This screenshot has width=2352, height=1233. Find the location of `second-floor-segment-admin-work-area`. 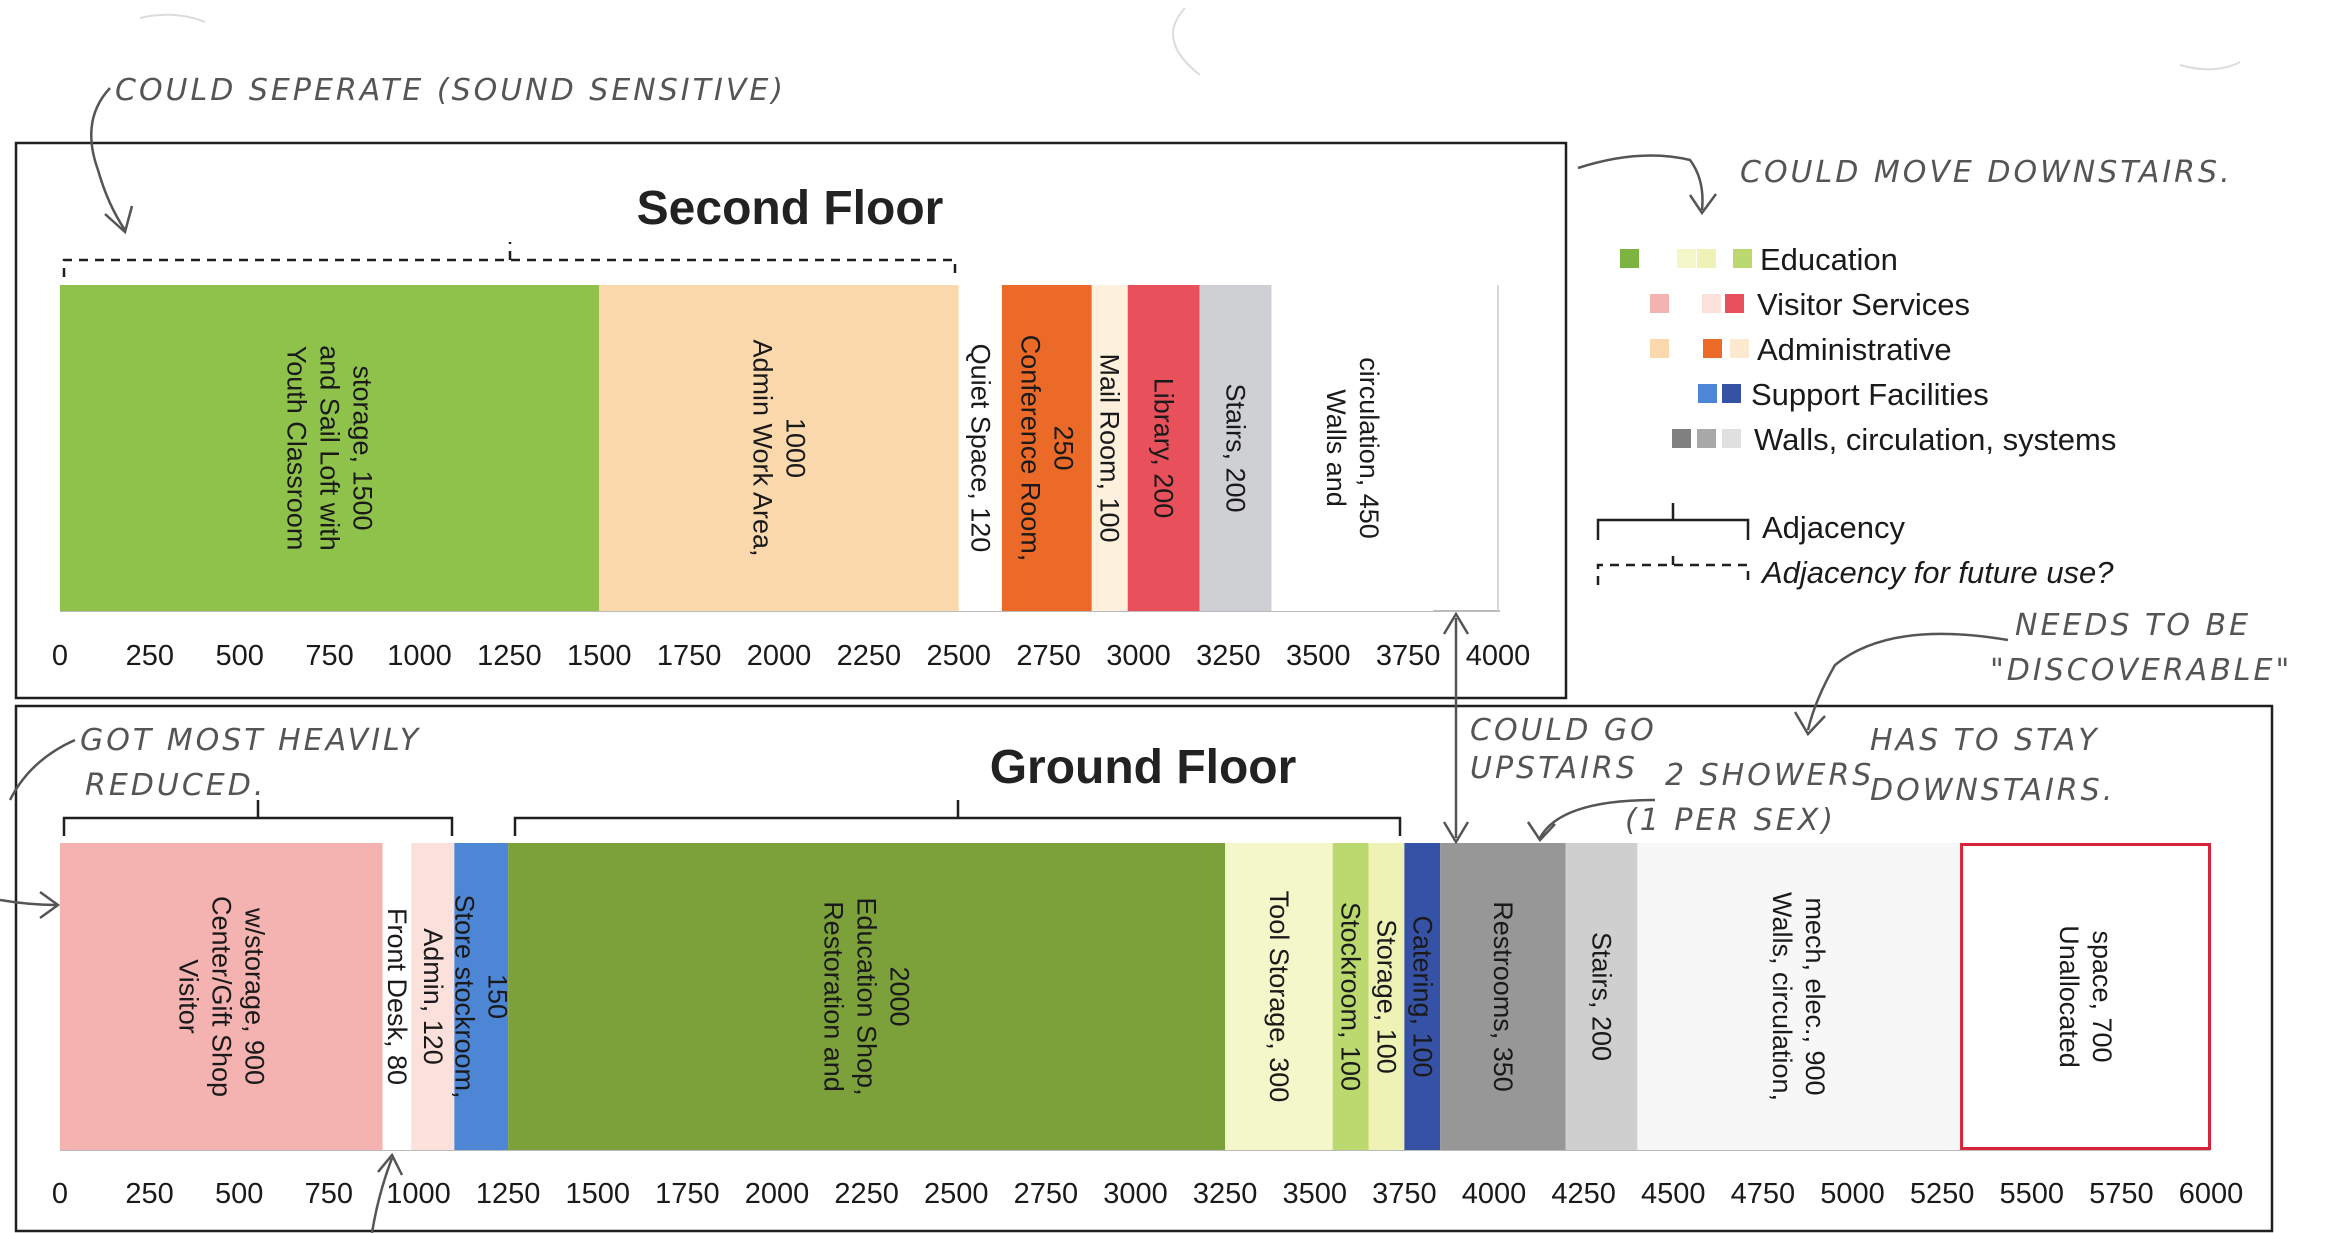

second-floor-segment-admin-work-area is located at coordinates (779, 448).